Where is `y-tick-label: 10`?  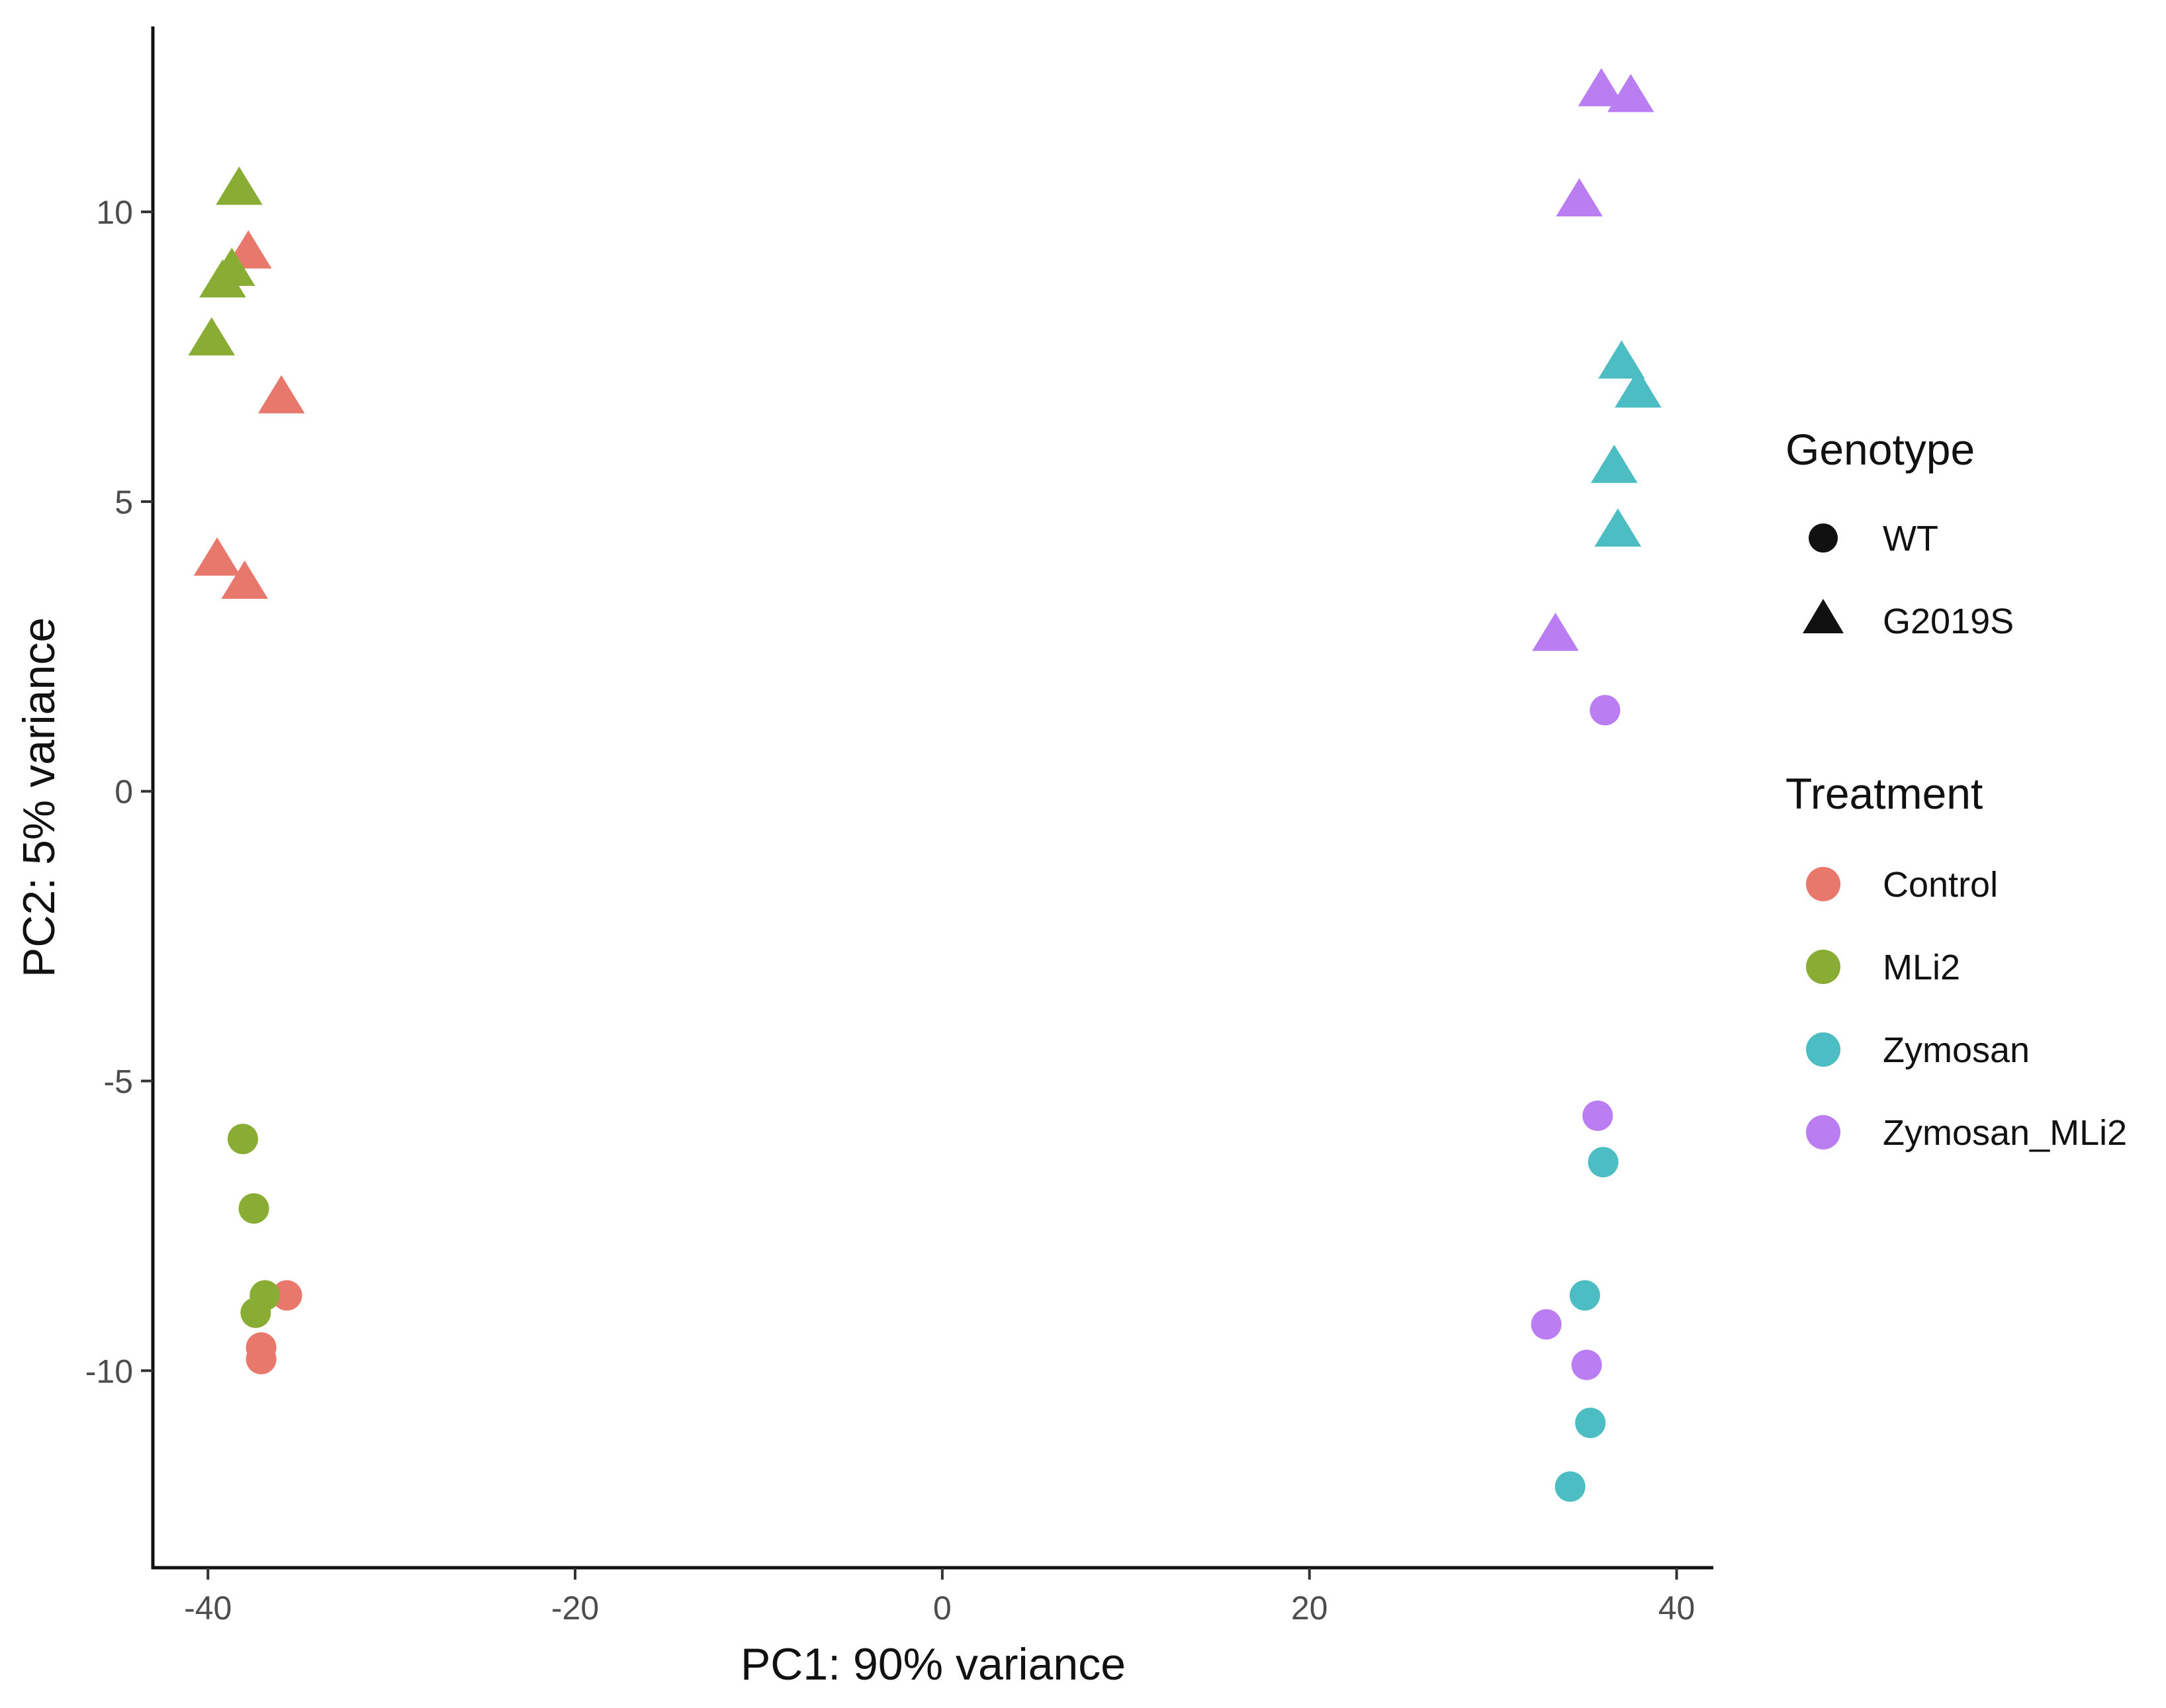
y-tick-label: 10 is located at coordinates (114, 212).